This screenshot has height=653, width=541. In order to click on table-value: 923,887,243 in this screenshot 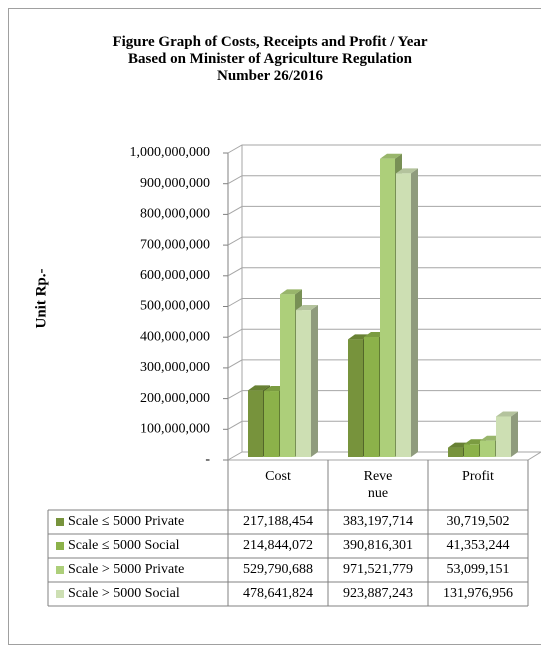, I will do `click(378, 593)`.